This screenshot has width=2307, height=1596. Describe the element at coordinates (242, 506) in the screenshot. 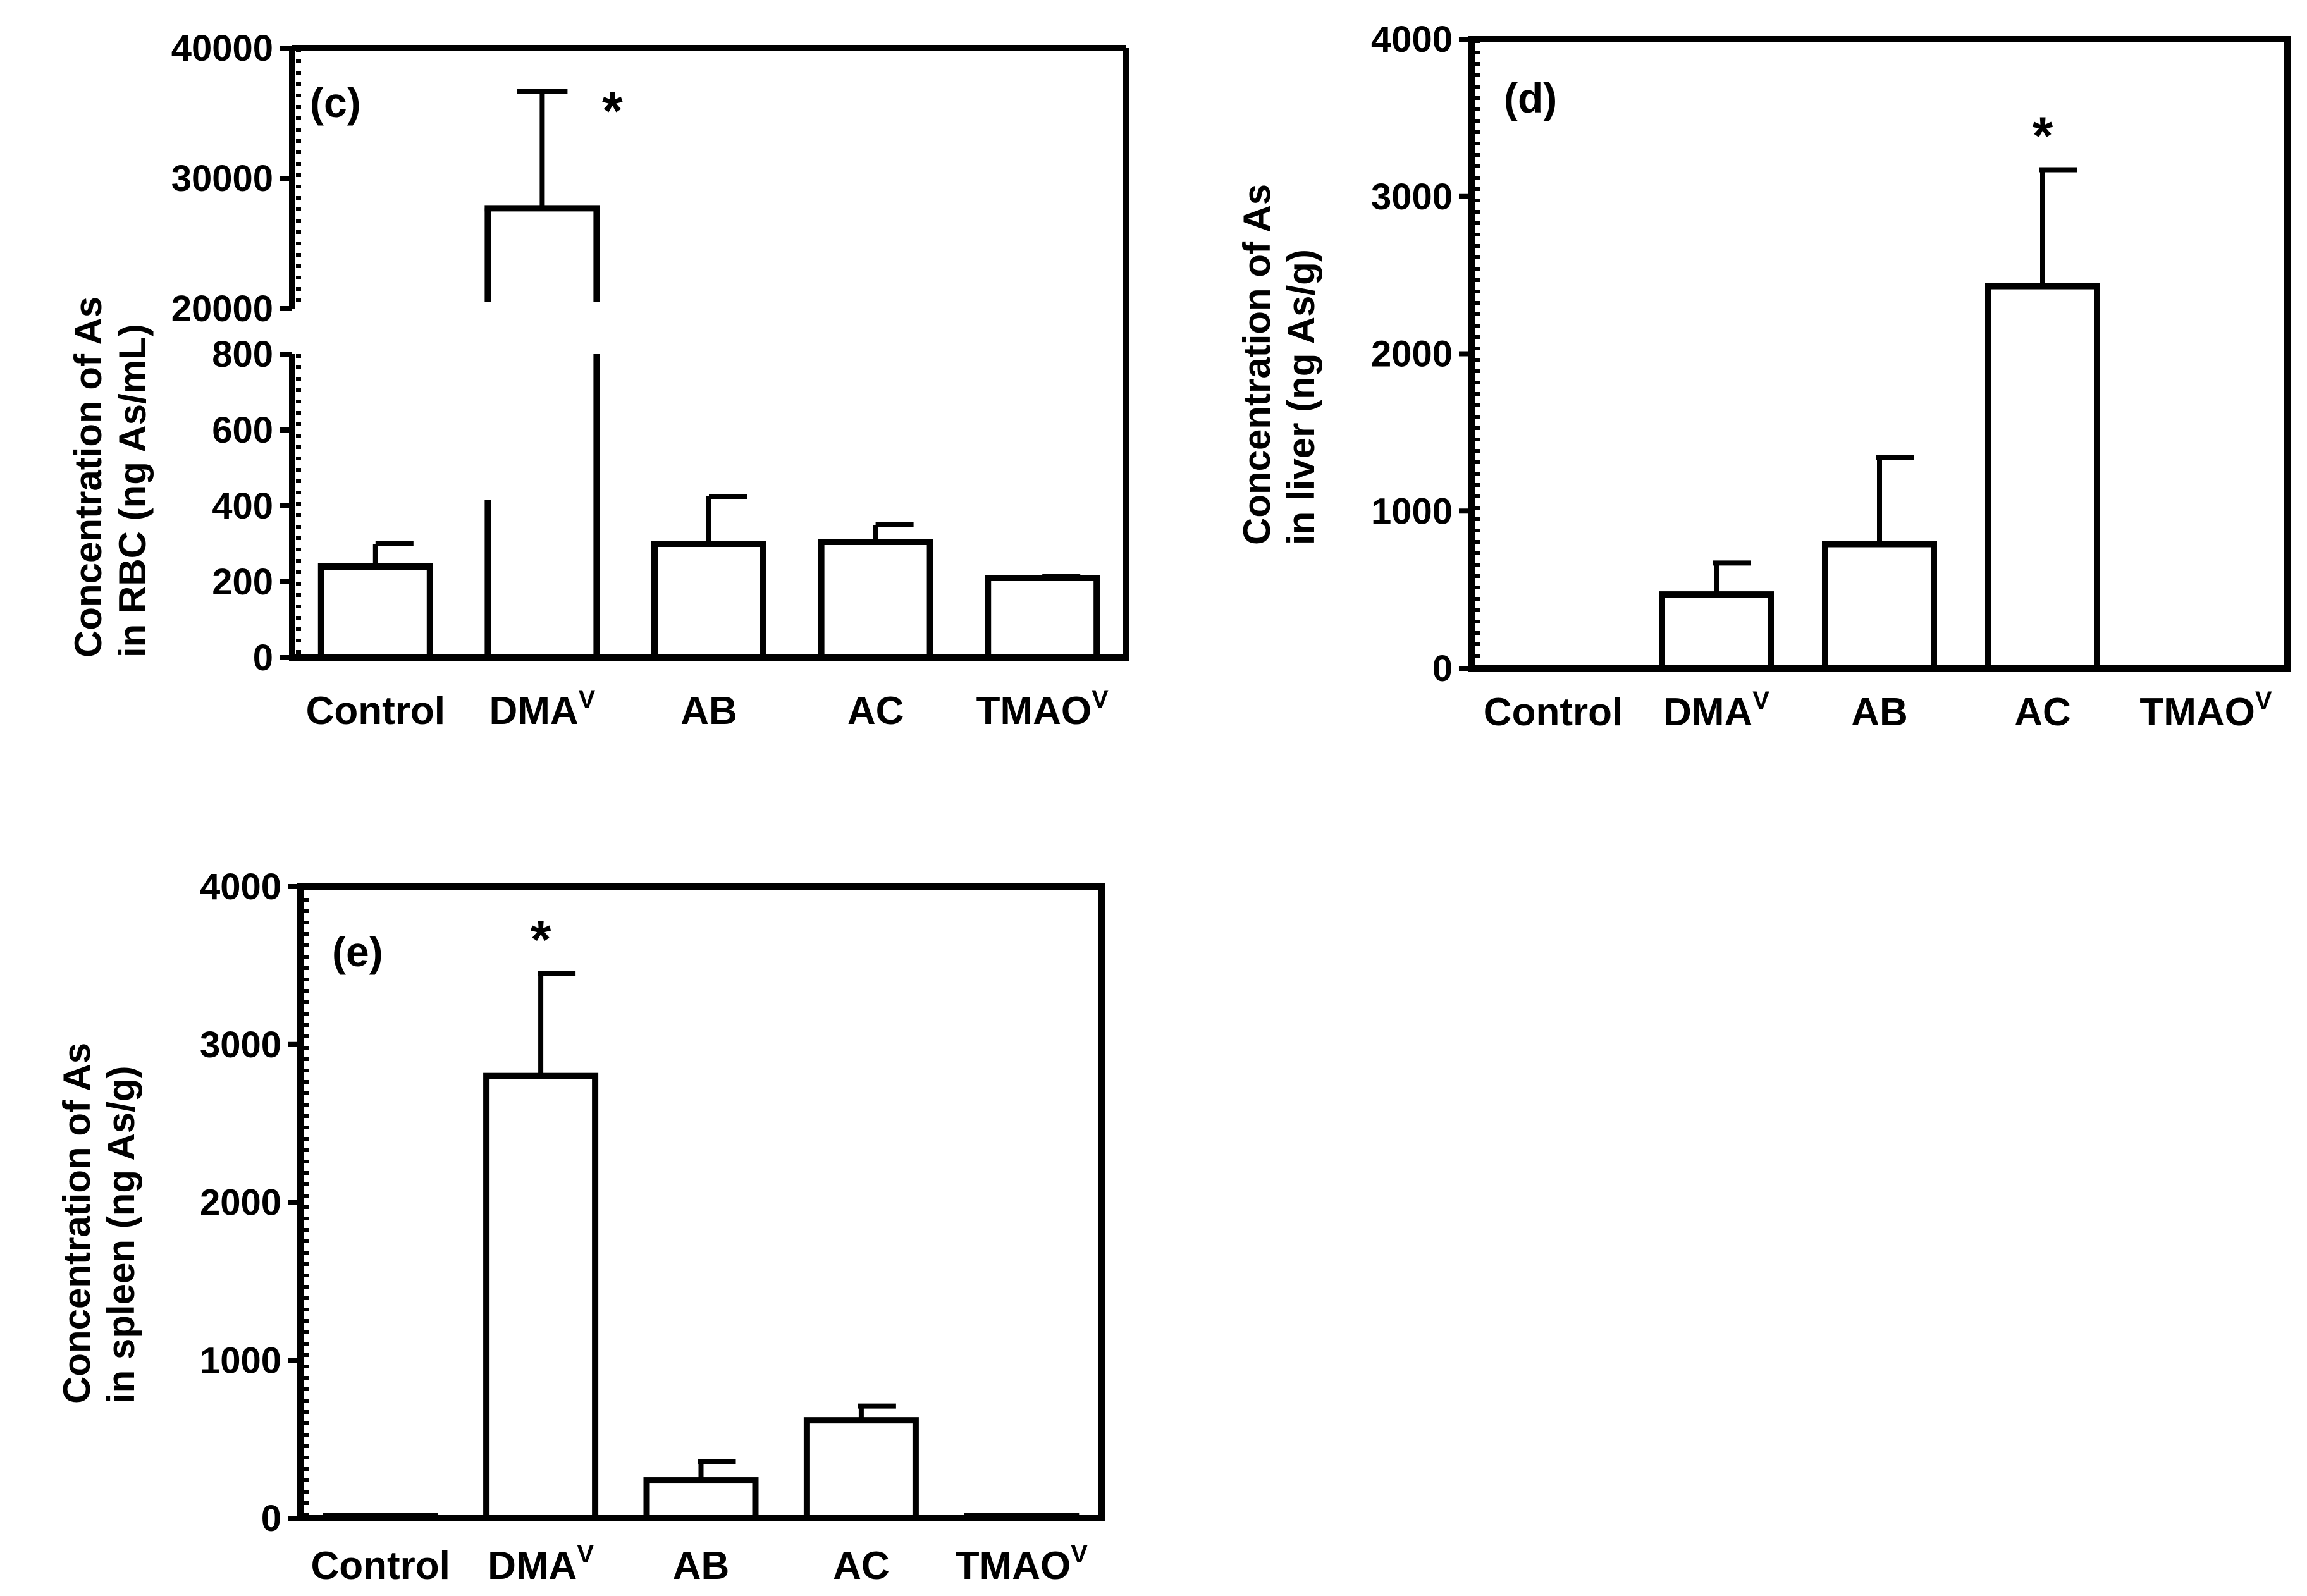

I see `y-tick-label: 400` at that location.